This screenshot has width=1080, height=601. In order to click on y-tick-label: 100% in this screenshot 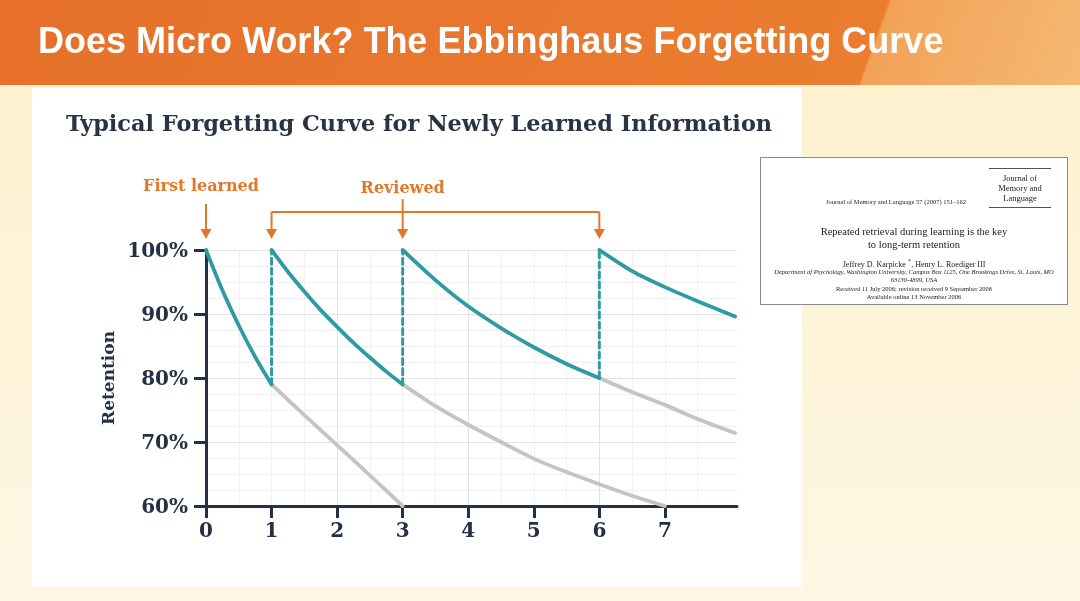, I will do `click(157, 250)`.